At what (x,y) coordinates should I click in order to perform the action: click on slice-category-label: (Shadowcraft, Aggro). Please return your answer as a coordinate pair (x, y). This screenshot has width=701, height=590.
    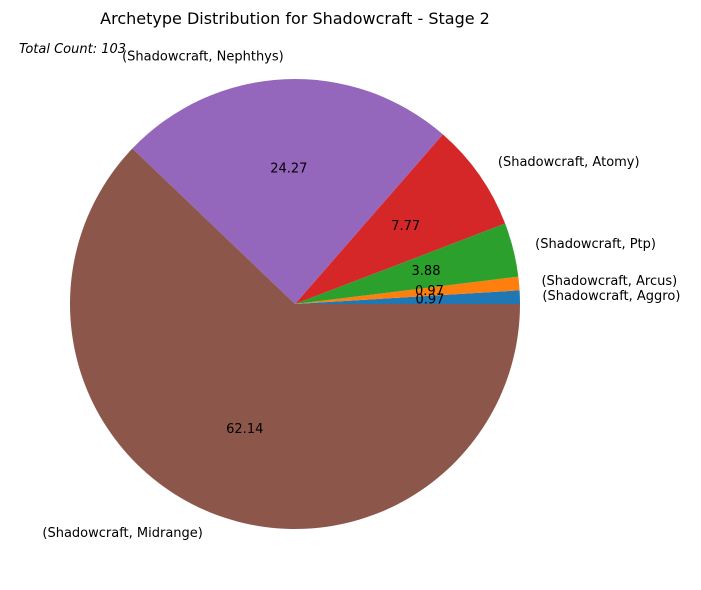
    Looking at the image, I should click on (611, 296).